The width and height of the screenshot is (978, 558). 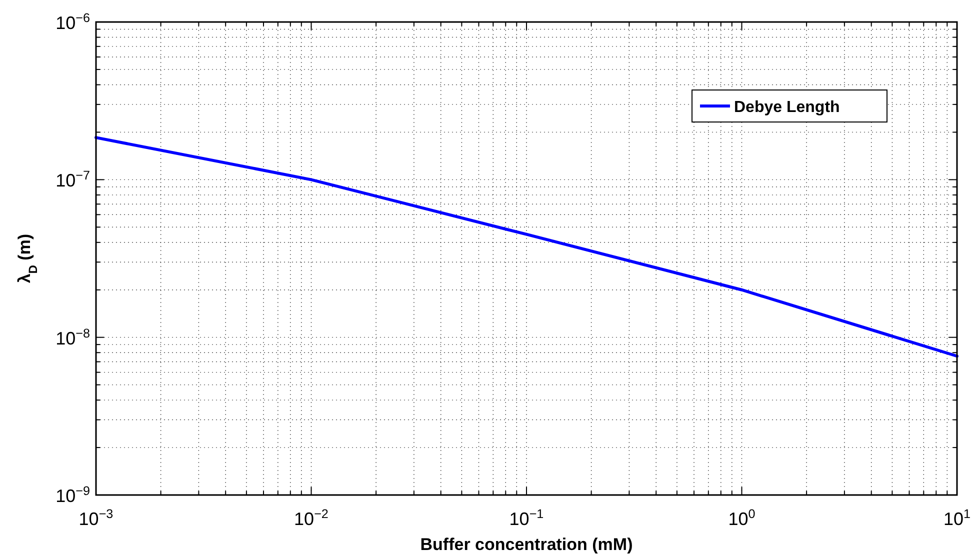 I want to click on x-tick-label: 10$^{1}$, so click(x=957, y=518).